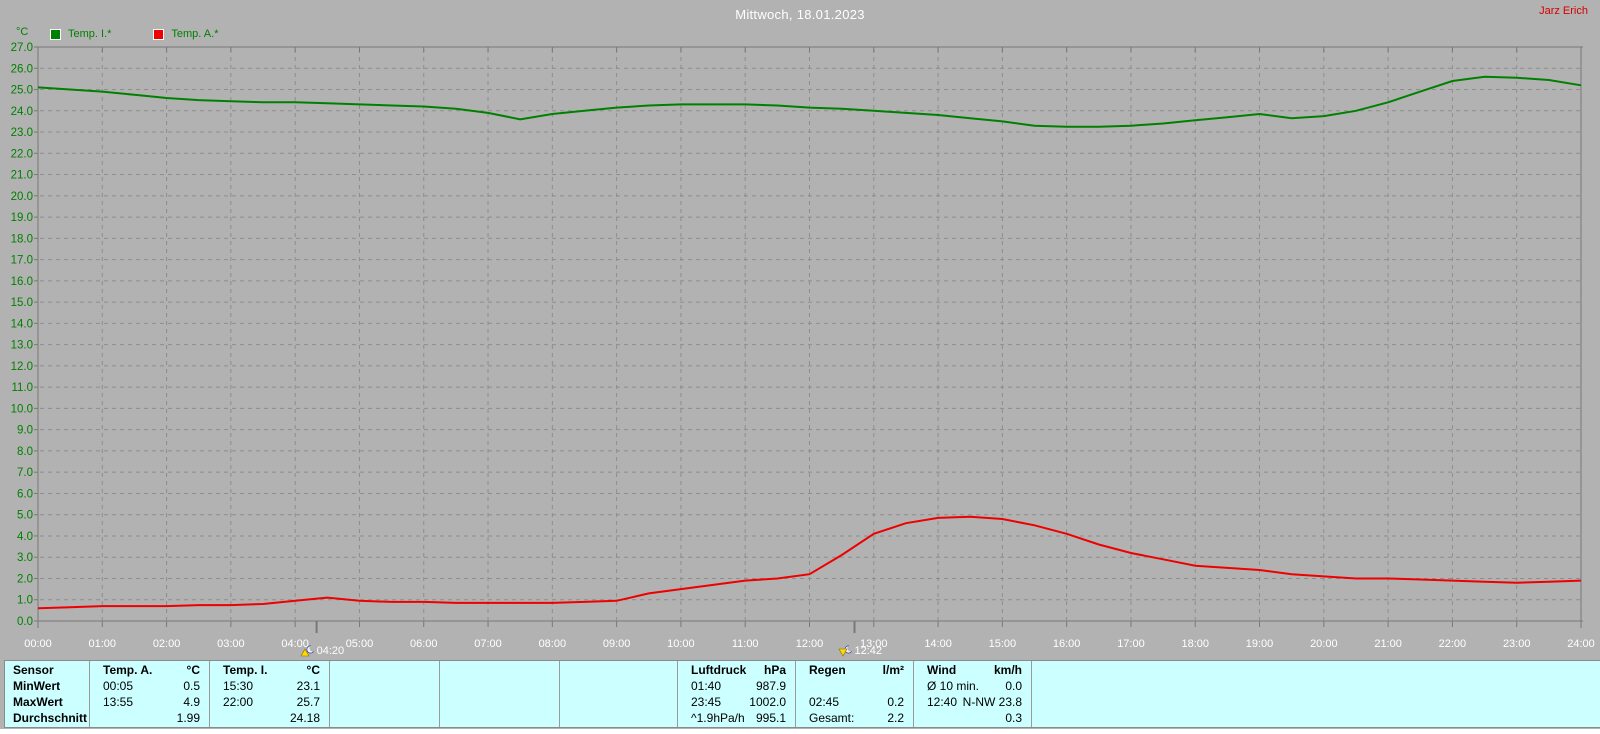 The image size is (1600, 734). I want to click on svg-text: 2.0, so click(25, 579).